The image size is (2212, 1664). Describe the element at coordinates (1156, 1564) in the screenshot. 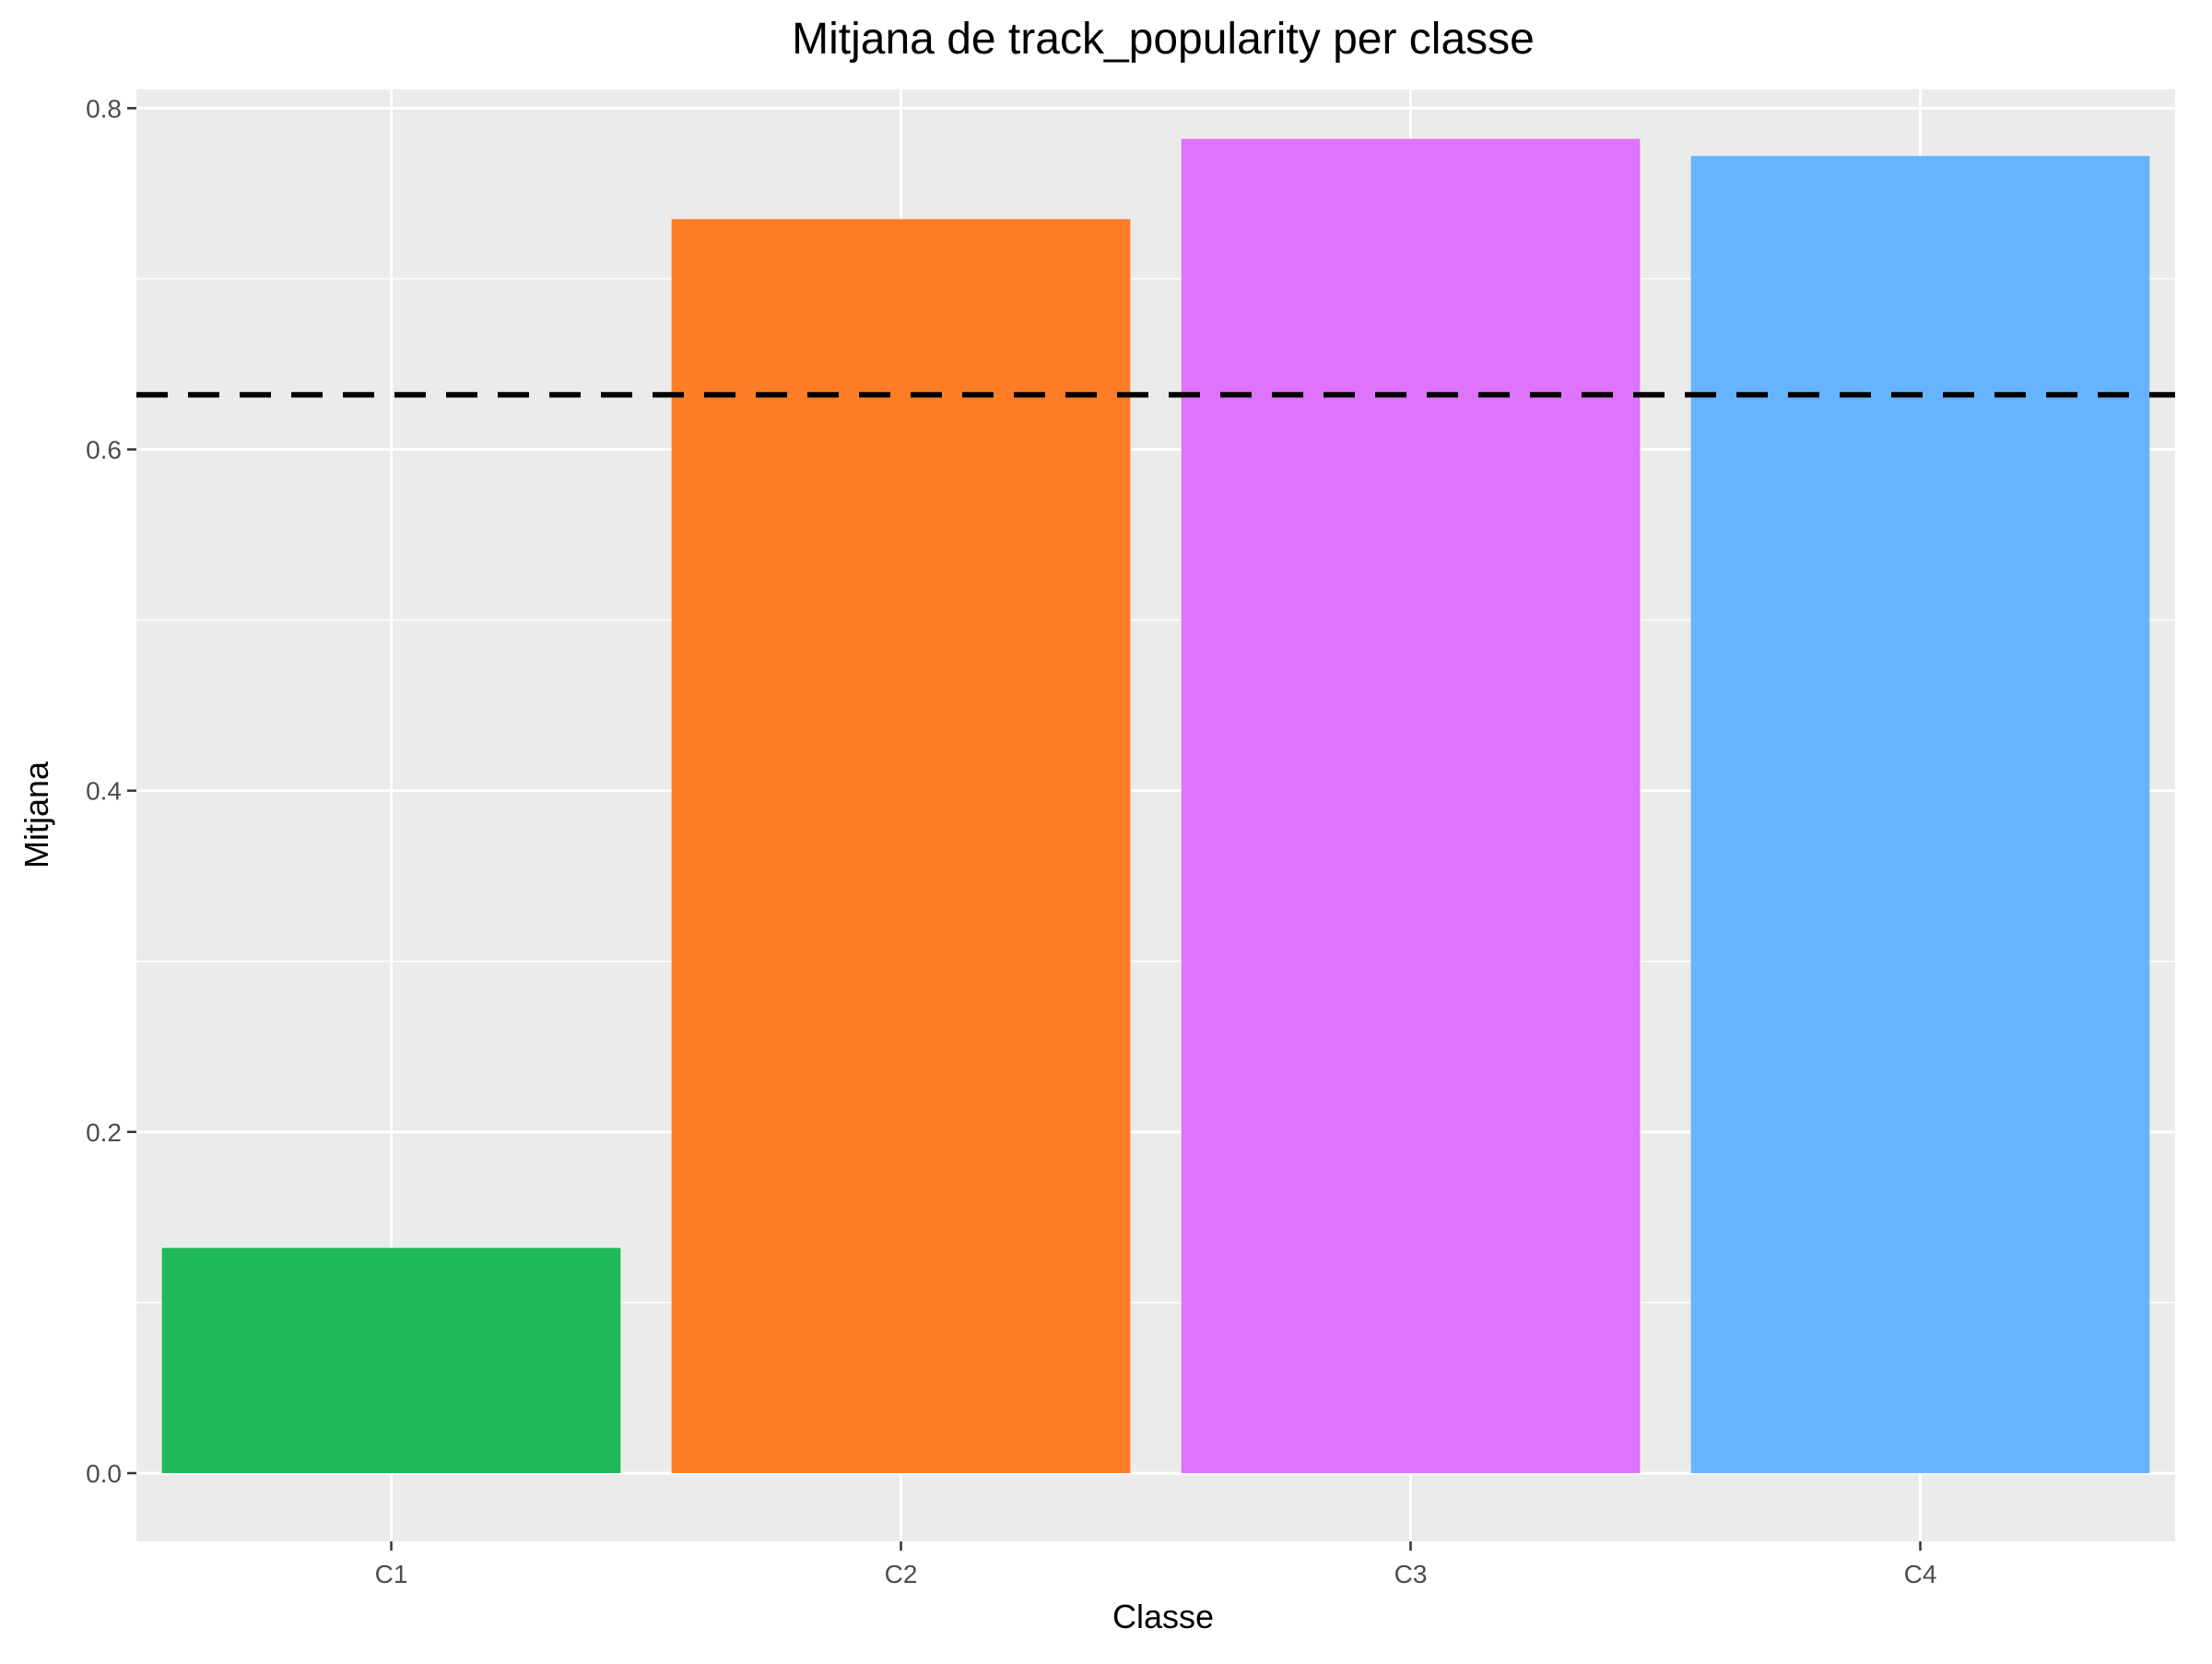

I see `x-axis: C1 C2 C3 C4` at that location.